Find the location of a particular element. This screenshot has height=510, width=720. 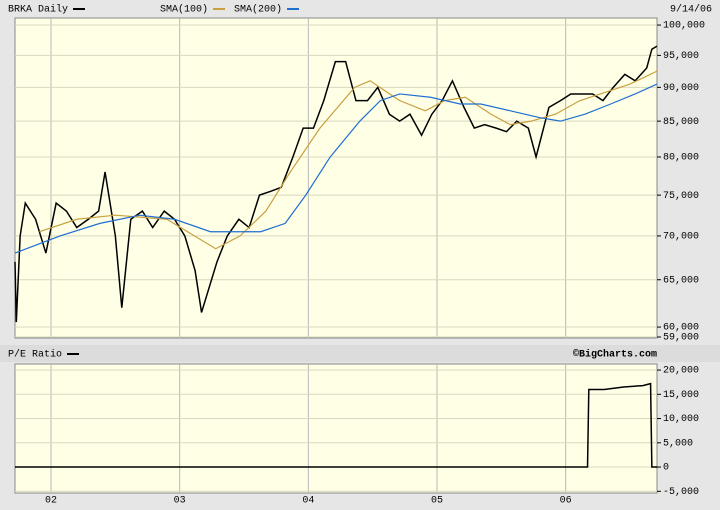

legend-label: SMA(200) is located at coordinates (258, 10).